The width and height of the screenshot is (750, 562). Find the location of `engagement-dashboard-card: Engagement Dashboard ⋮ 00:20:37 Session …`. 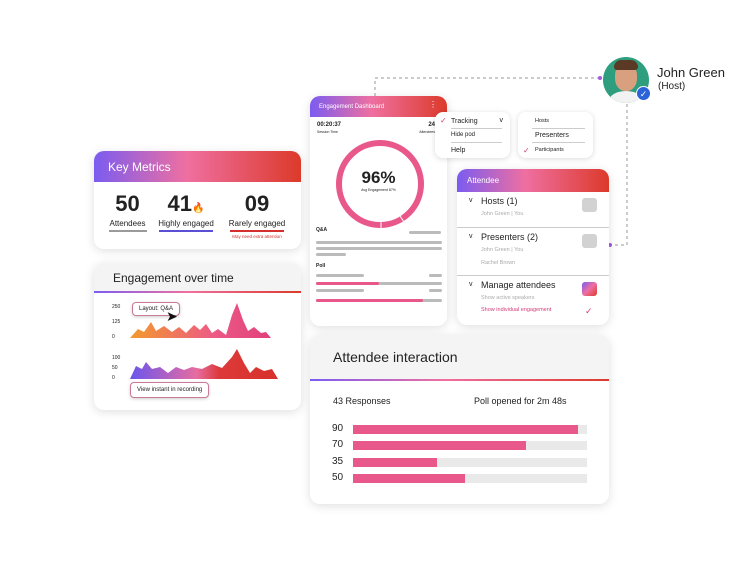

engagement-dashboard-card: Engagement Dashboard ⋮ 00:20:37 Session … is located at coordinates (378, 211).